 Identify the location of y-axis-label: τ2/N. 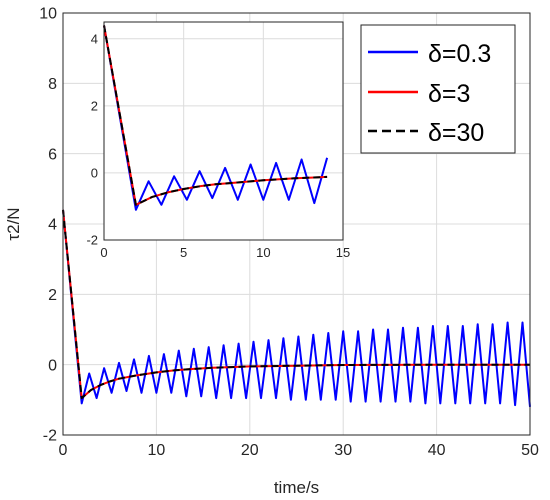
(13, 223).